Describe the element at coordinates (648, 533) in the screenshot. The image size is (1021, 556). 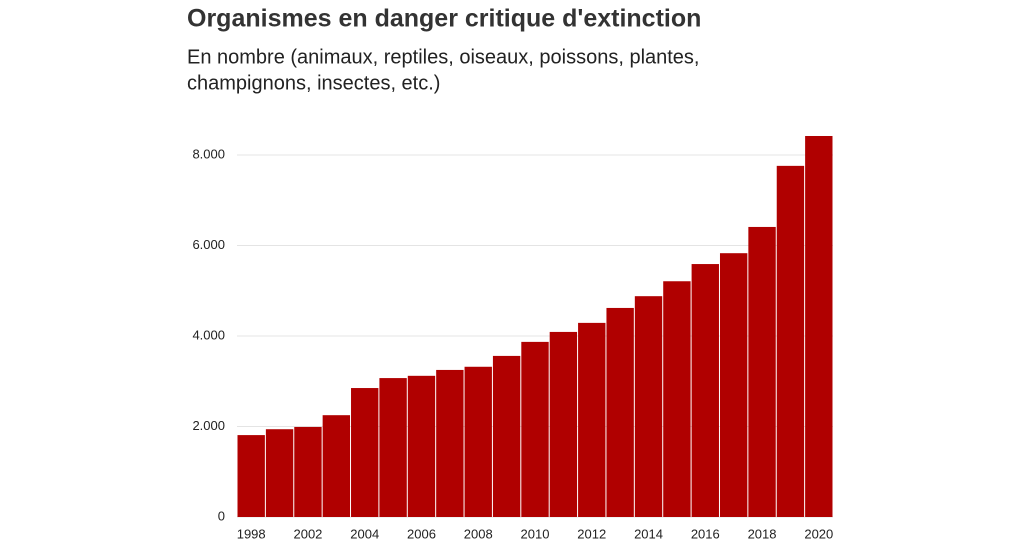
I see `x-tick-label: 2014` at that location.